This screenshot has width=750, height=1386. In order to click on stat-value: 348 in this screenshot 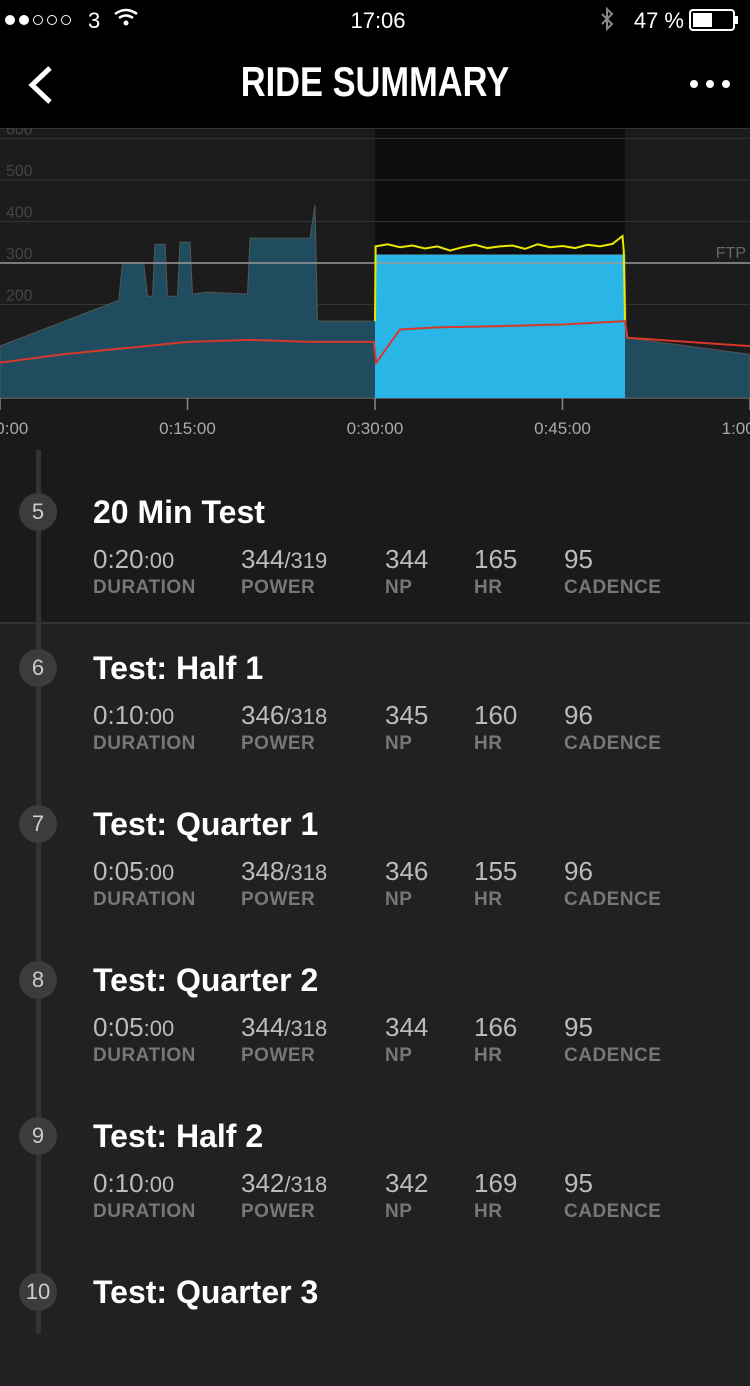, I will do `click(263, 871)`.